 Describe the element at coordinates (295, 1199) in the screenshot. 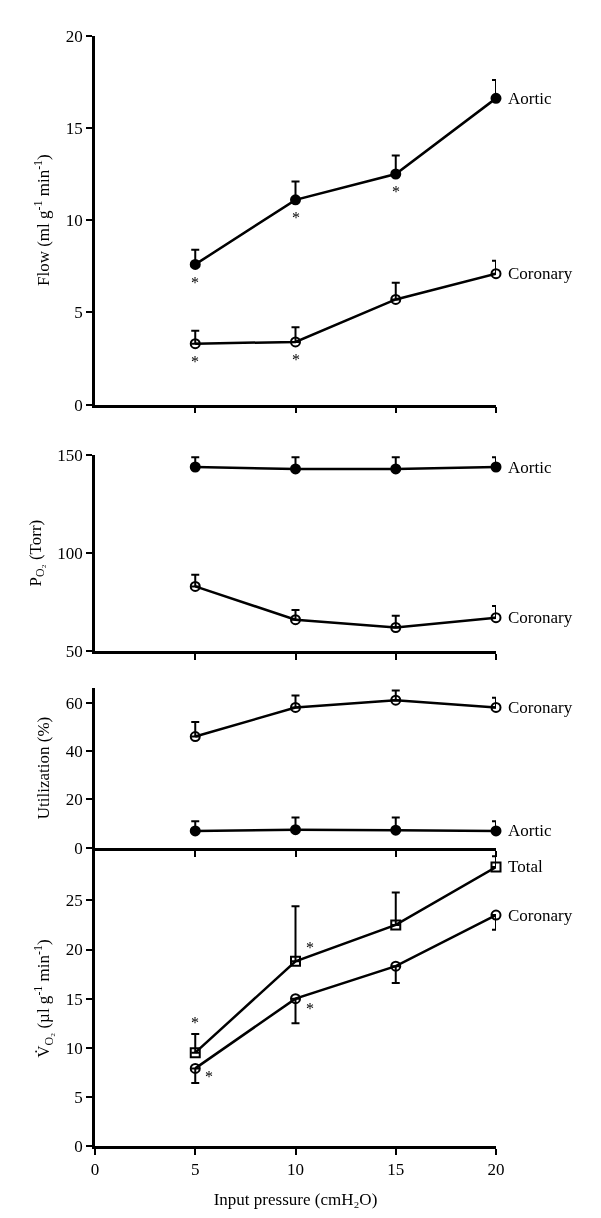

I see `x-axis-title: Input pressure (cmH₂O)` at that location.